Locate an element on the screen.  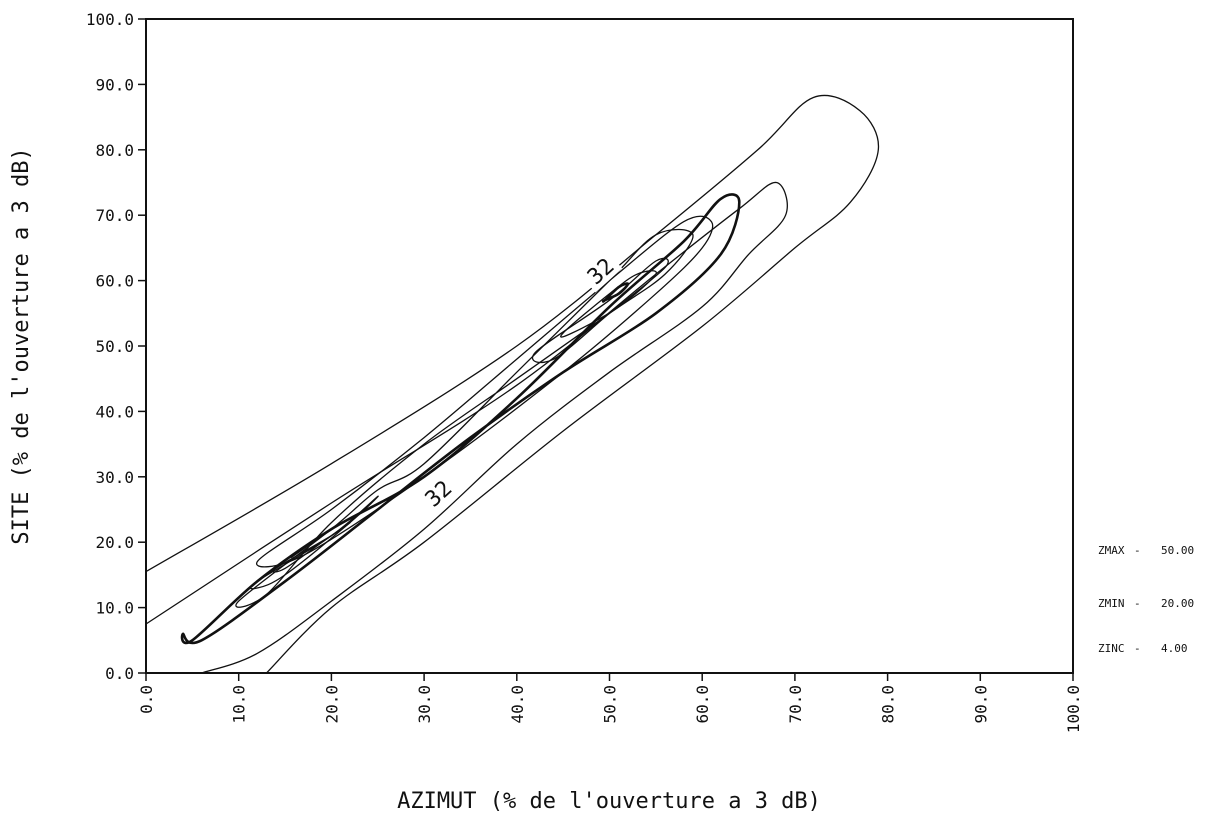
x-tick-label: 50.0 is located at coordinates (610, 704).